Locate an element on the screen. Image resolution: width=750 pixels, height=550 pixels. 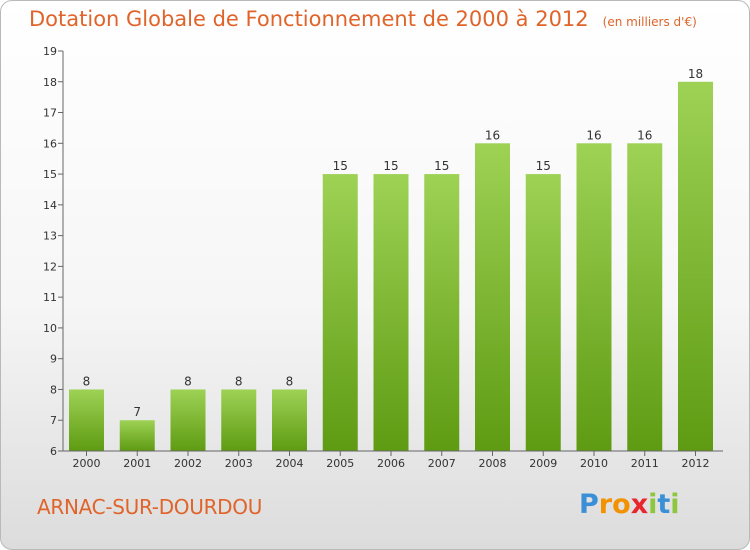
x-tick-label: 2010 is located at coordinates (594, 463).